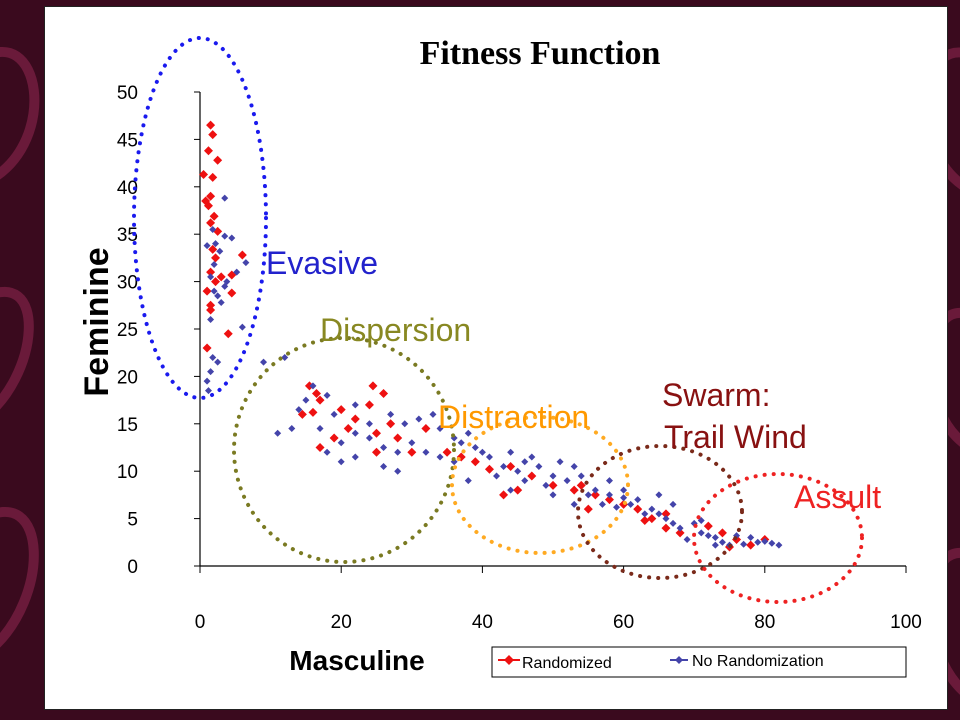 The height and width of the screenshot is (720, 960). Describe the element at coordinates (127, 188) in the screenshot. I see `y-tick-label: 40` at that location.